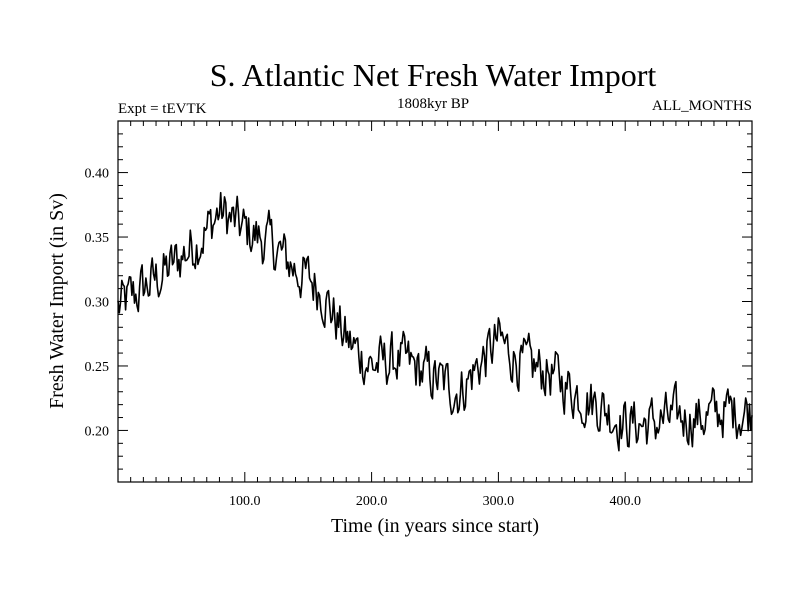 Image resolution: width=800 pixels, height=600 pixels. I want to click on x-tick-label: 200.0, so click(372, 501).